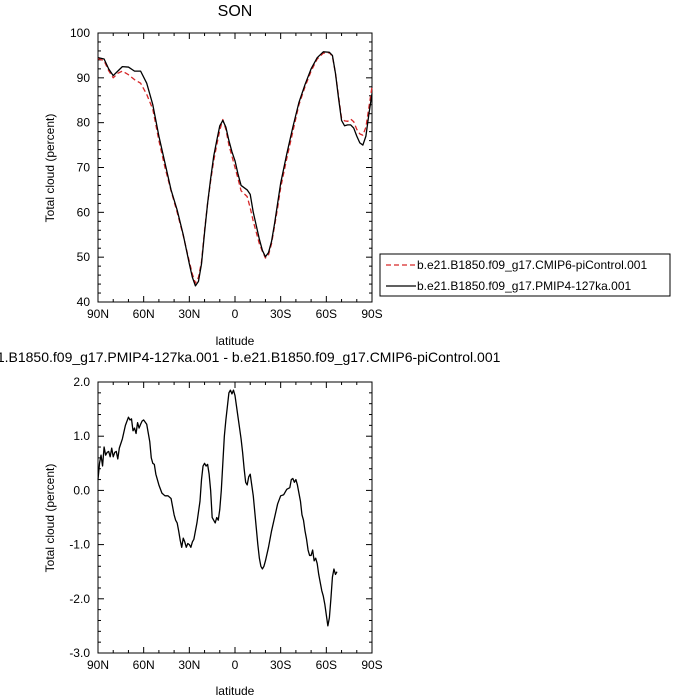  Describe the element at coordinates (84, 168) in the screenshot. I see `y-tick-label: 70` at that location.